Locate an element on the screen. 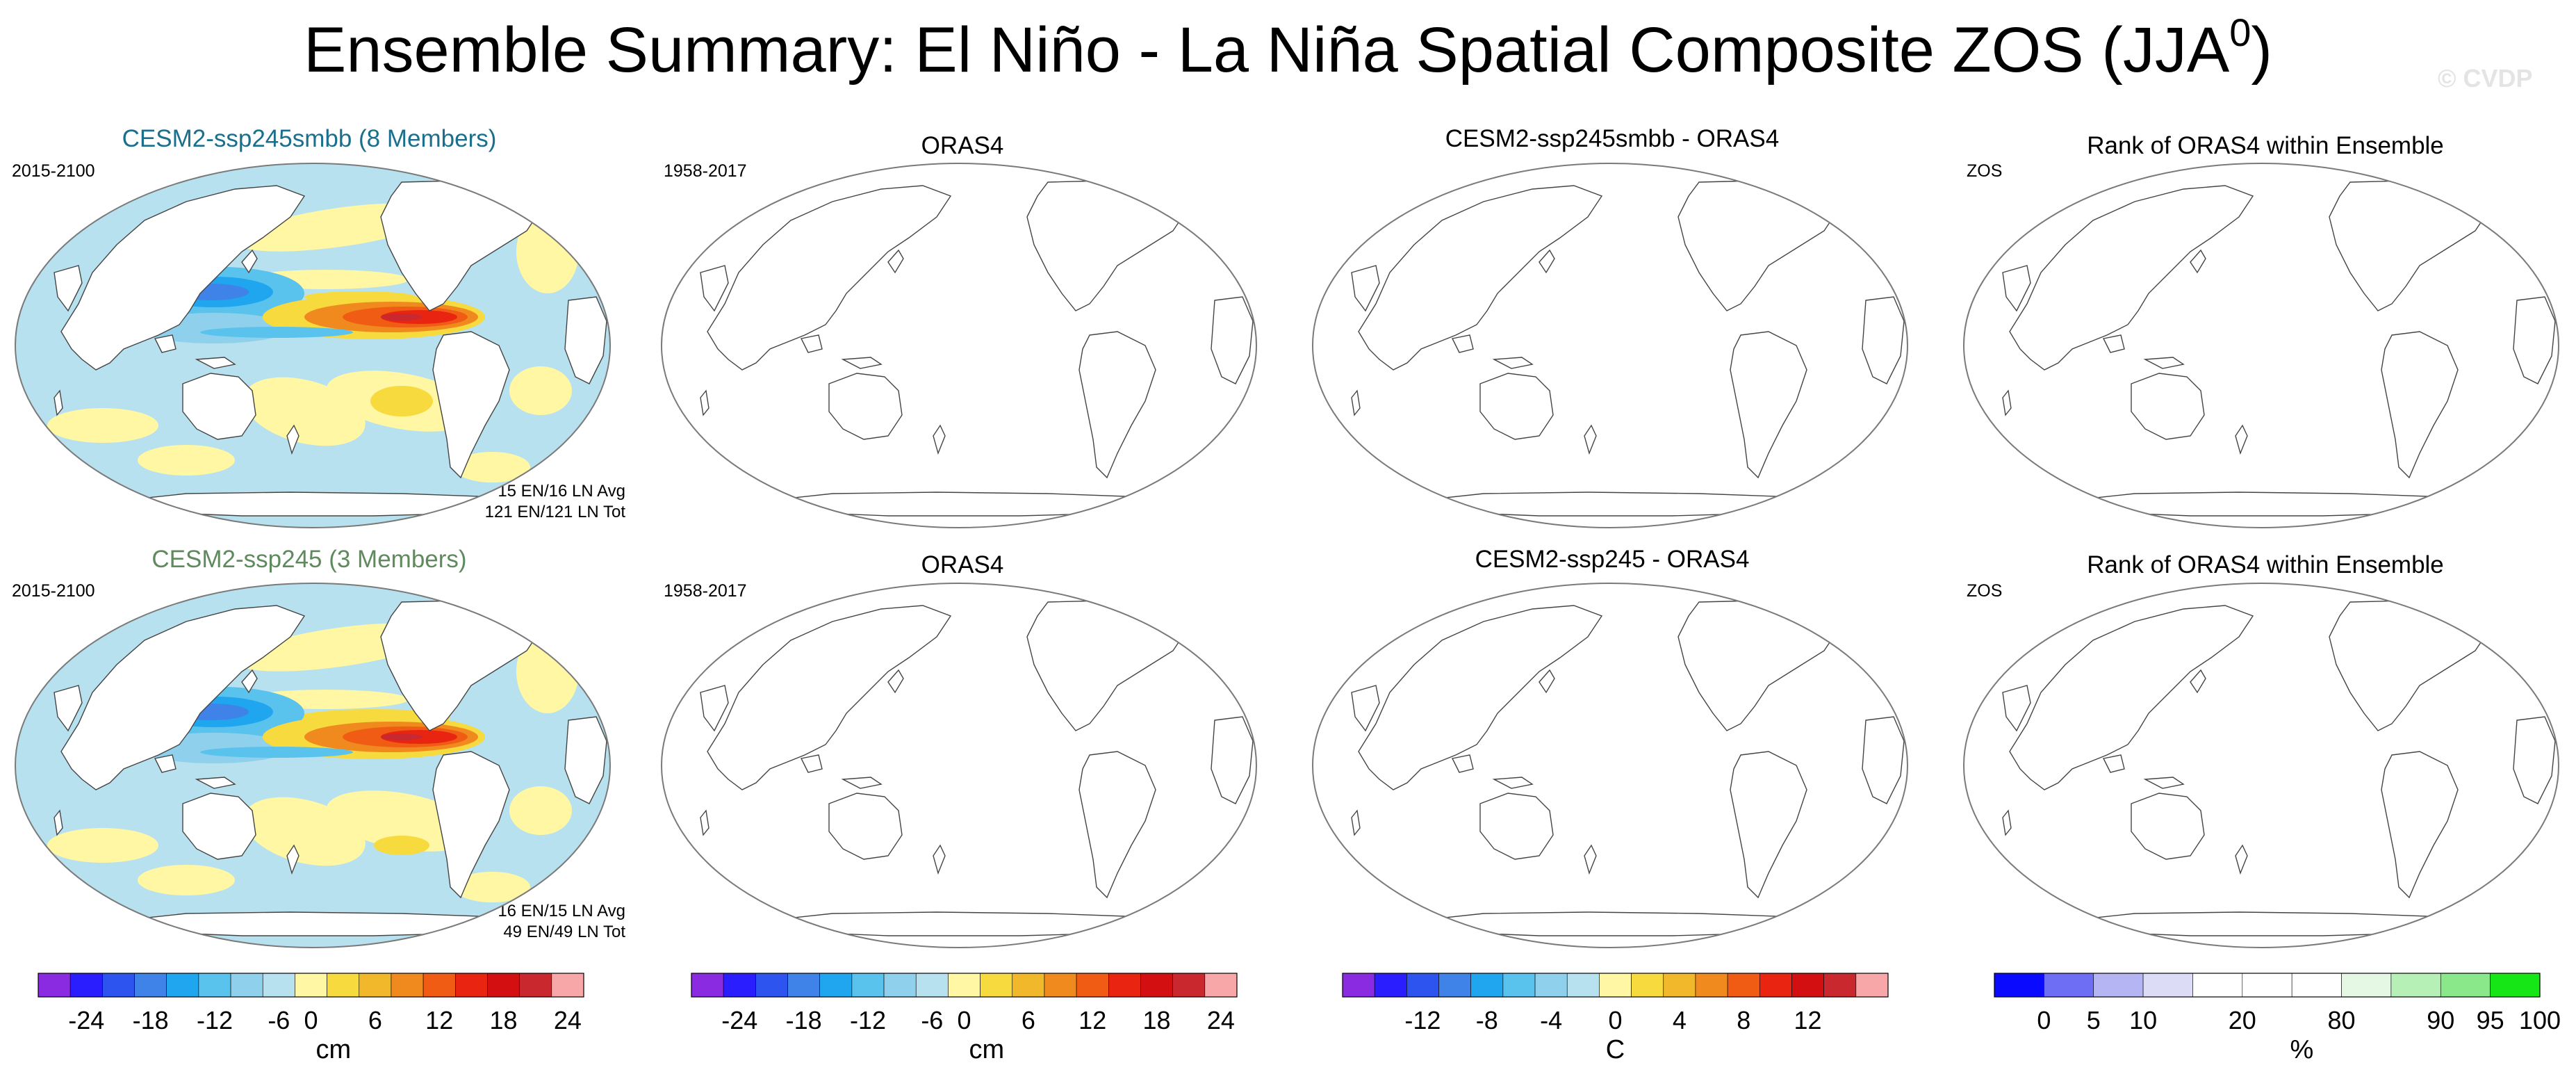 The width and height of the screenshot is (2576, 1072). map-panel-r0-c1 is located at coordinates (959, 345).